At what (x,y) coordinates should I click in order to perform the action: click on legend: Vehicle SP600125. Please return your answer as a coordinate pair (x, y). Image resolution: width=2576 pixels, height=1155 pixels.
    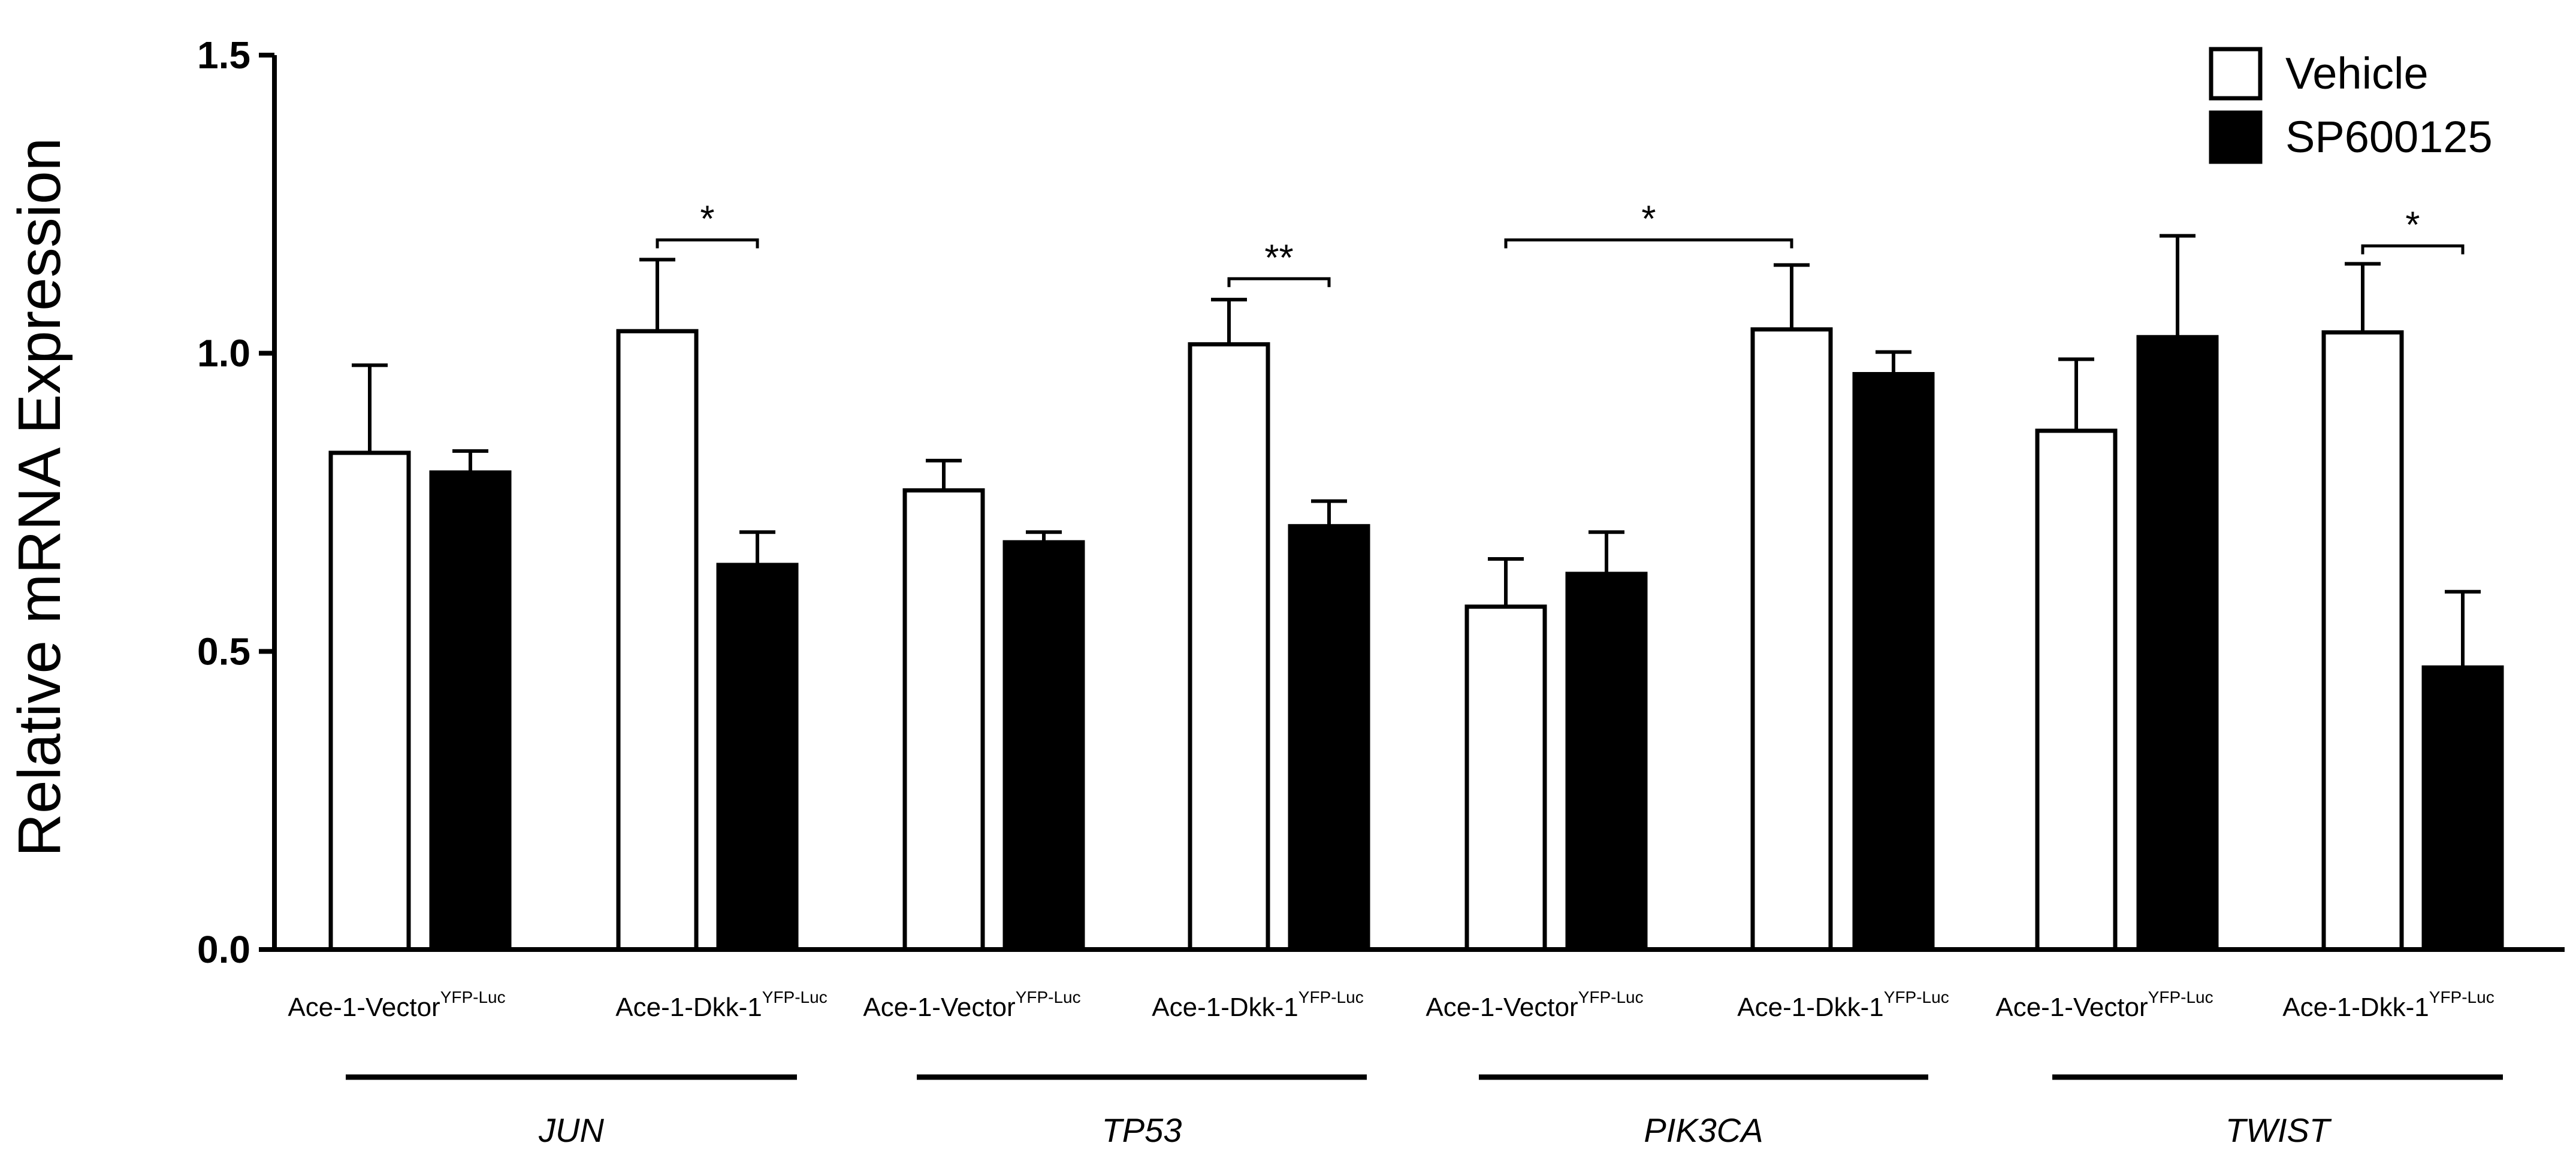
    Looking at the image, I should click on (2351, 105).